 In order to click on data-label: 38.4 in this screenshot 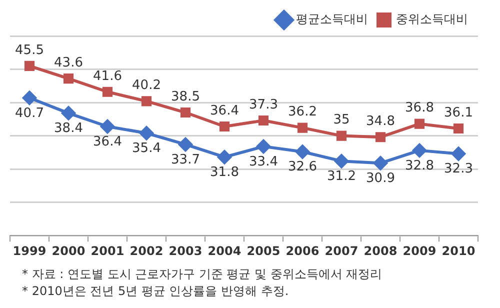, I will do `click(68, 128)`.